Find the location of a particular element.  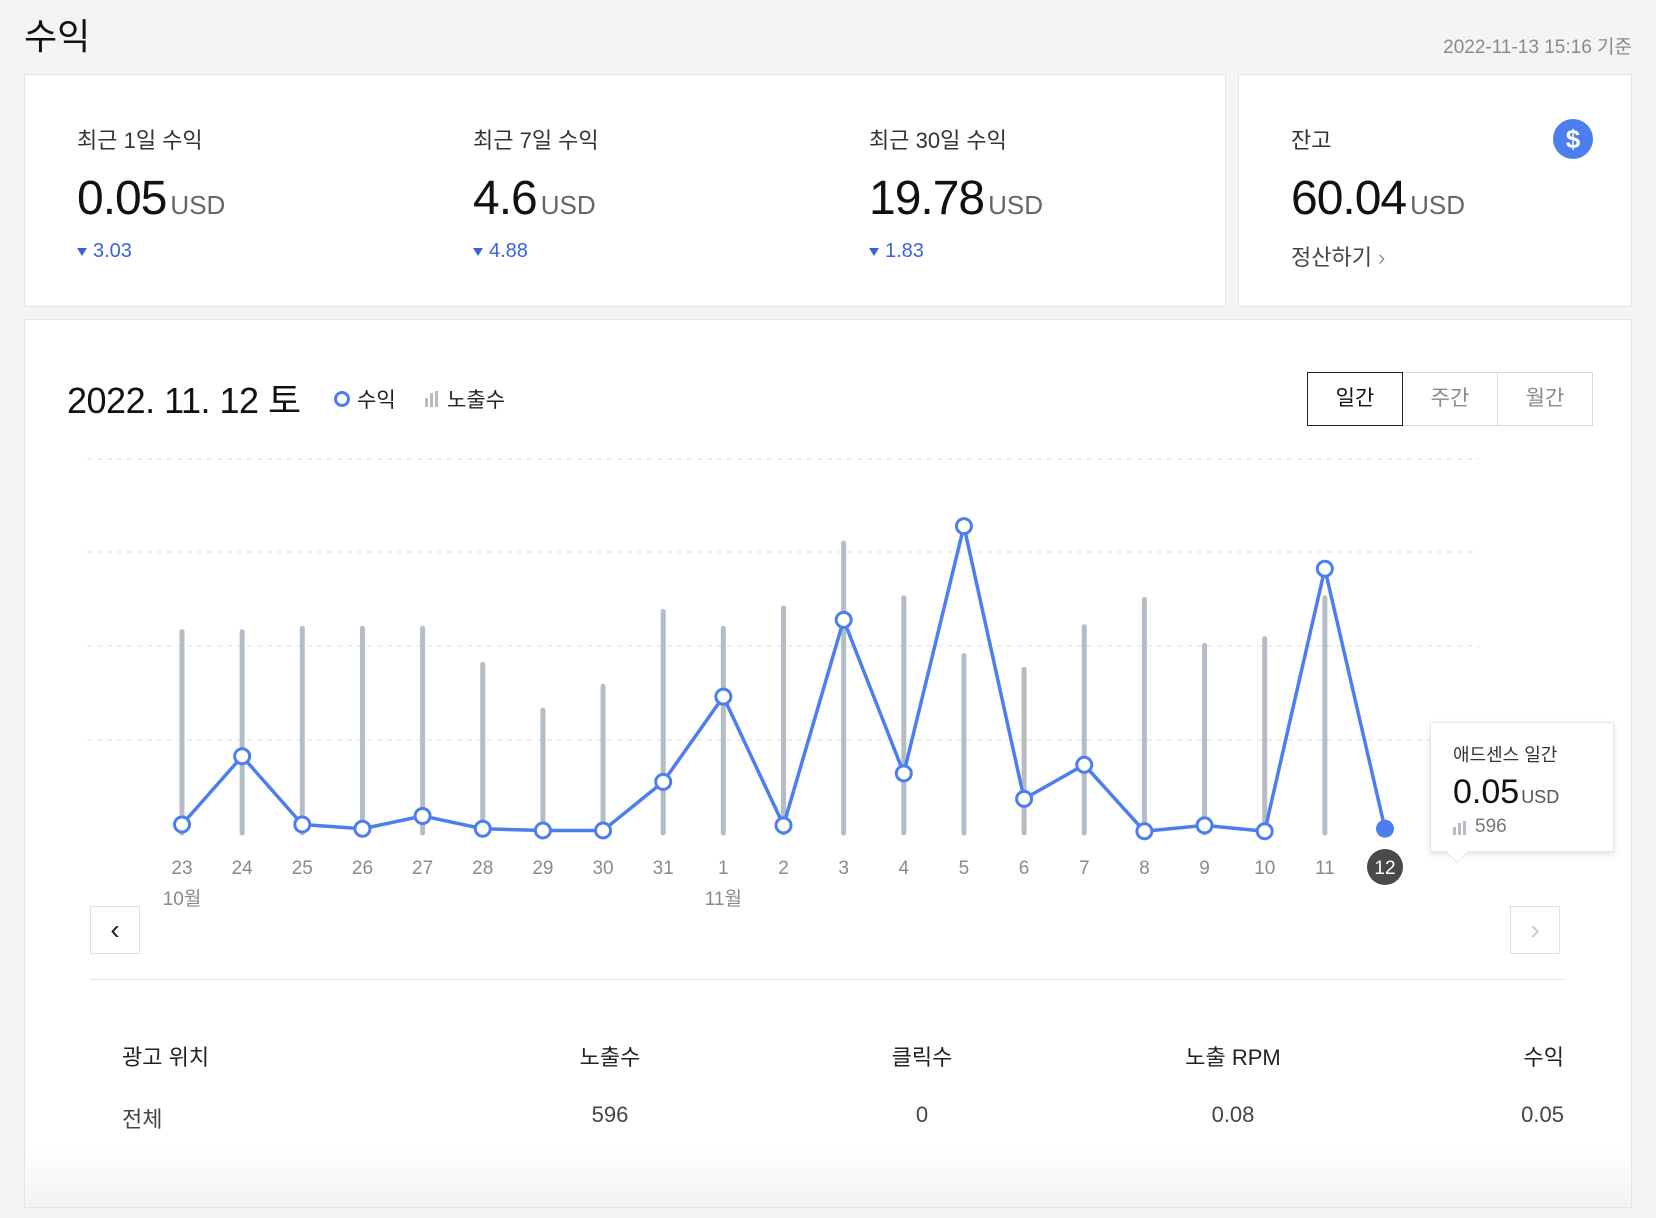

stat-delta: 3.03 is located at coordinates (151, 251).